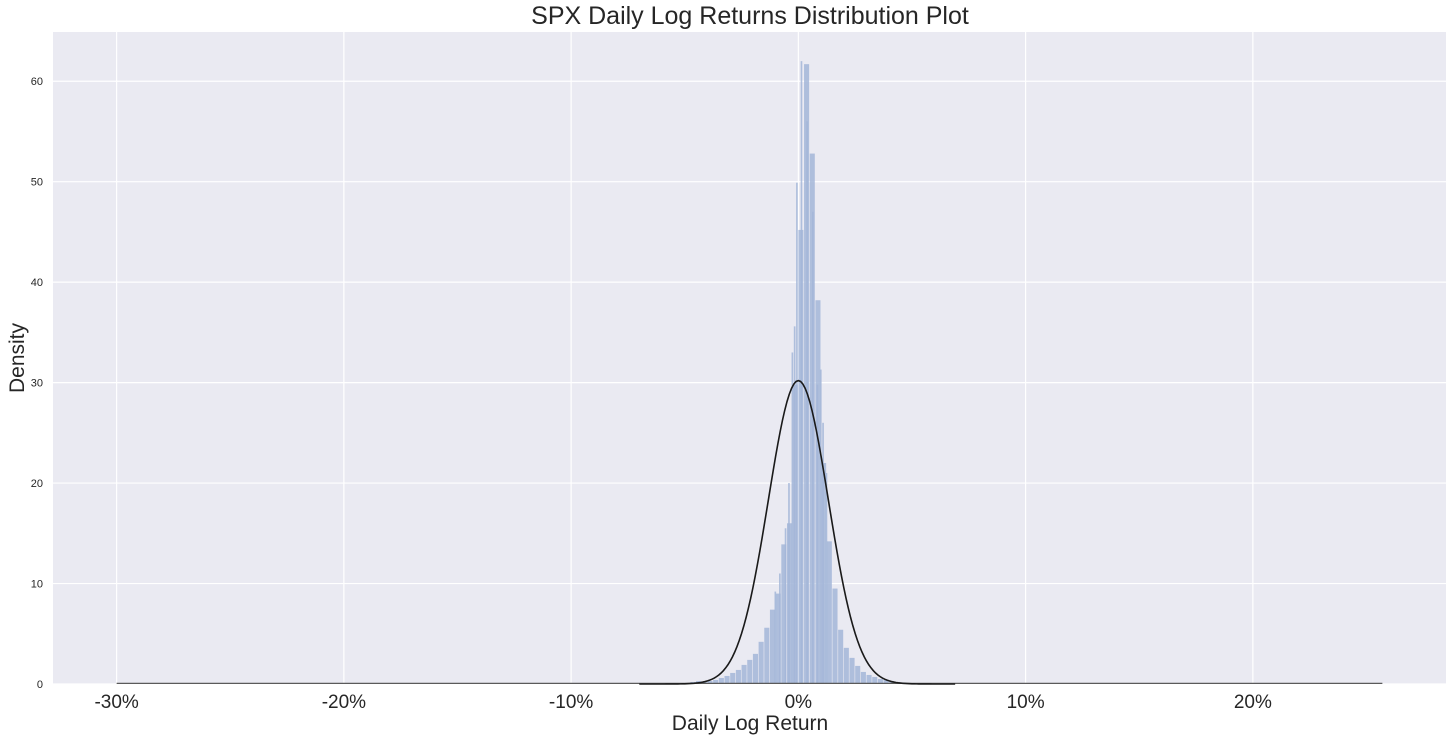  I want to click on x-axis-label: Daily Log Return, so click(750, 723).